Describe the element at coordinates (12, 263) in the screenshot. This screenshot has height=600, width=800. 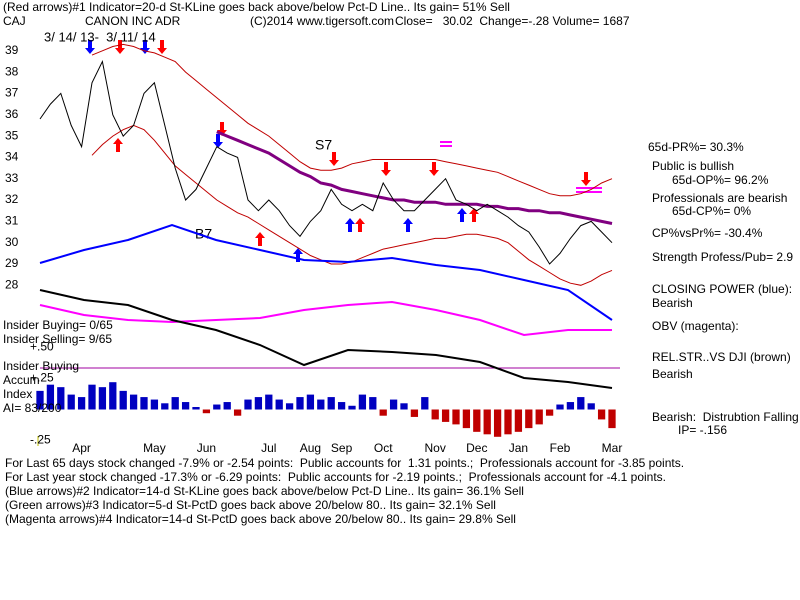
I see `y-tick-label: 29` at that location.